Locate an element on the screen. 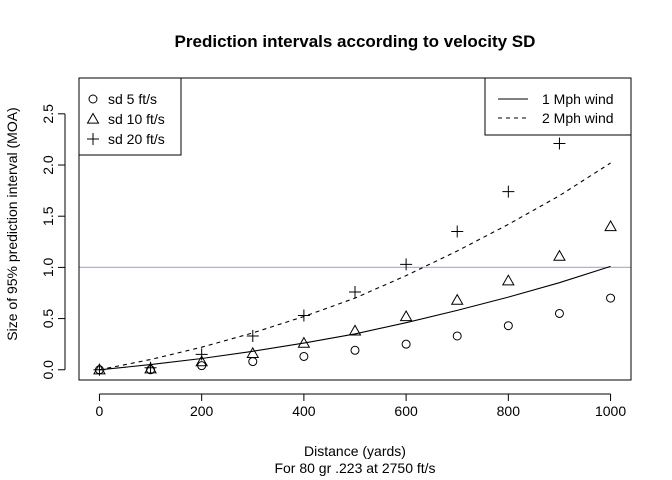 The height and width of the screenshot is (480, 672). legend-label: 1 Mph wind is located at coordinates (578, 99).